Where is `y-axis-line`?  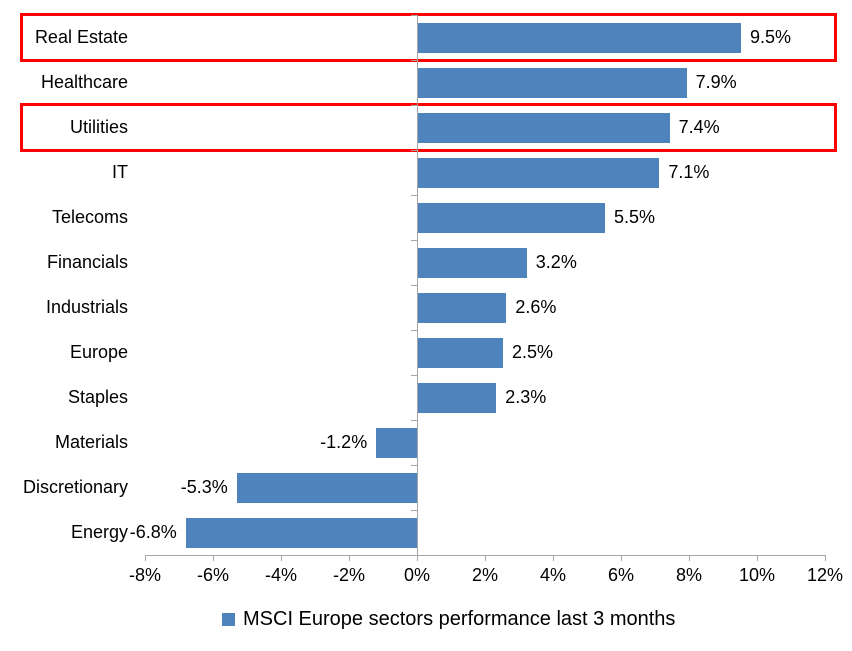
y-axis-line is located at coordinates (417, 285).